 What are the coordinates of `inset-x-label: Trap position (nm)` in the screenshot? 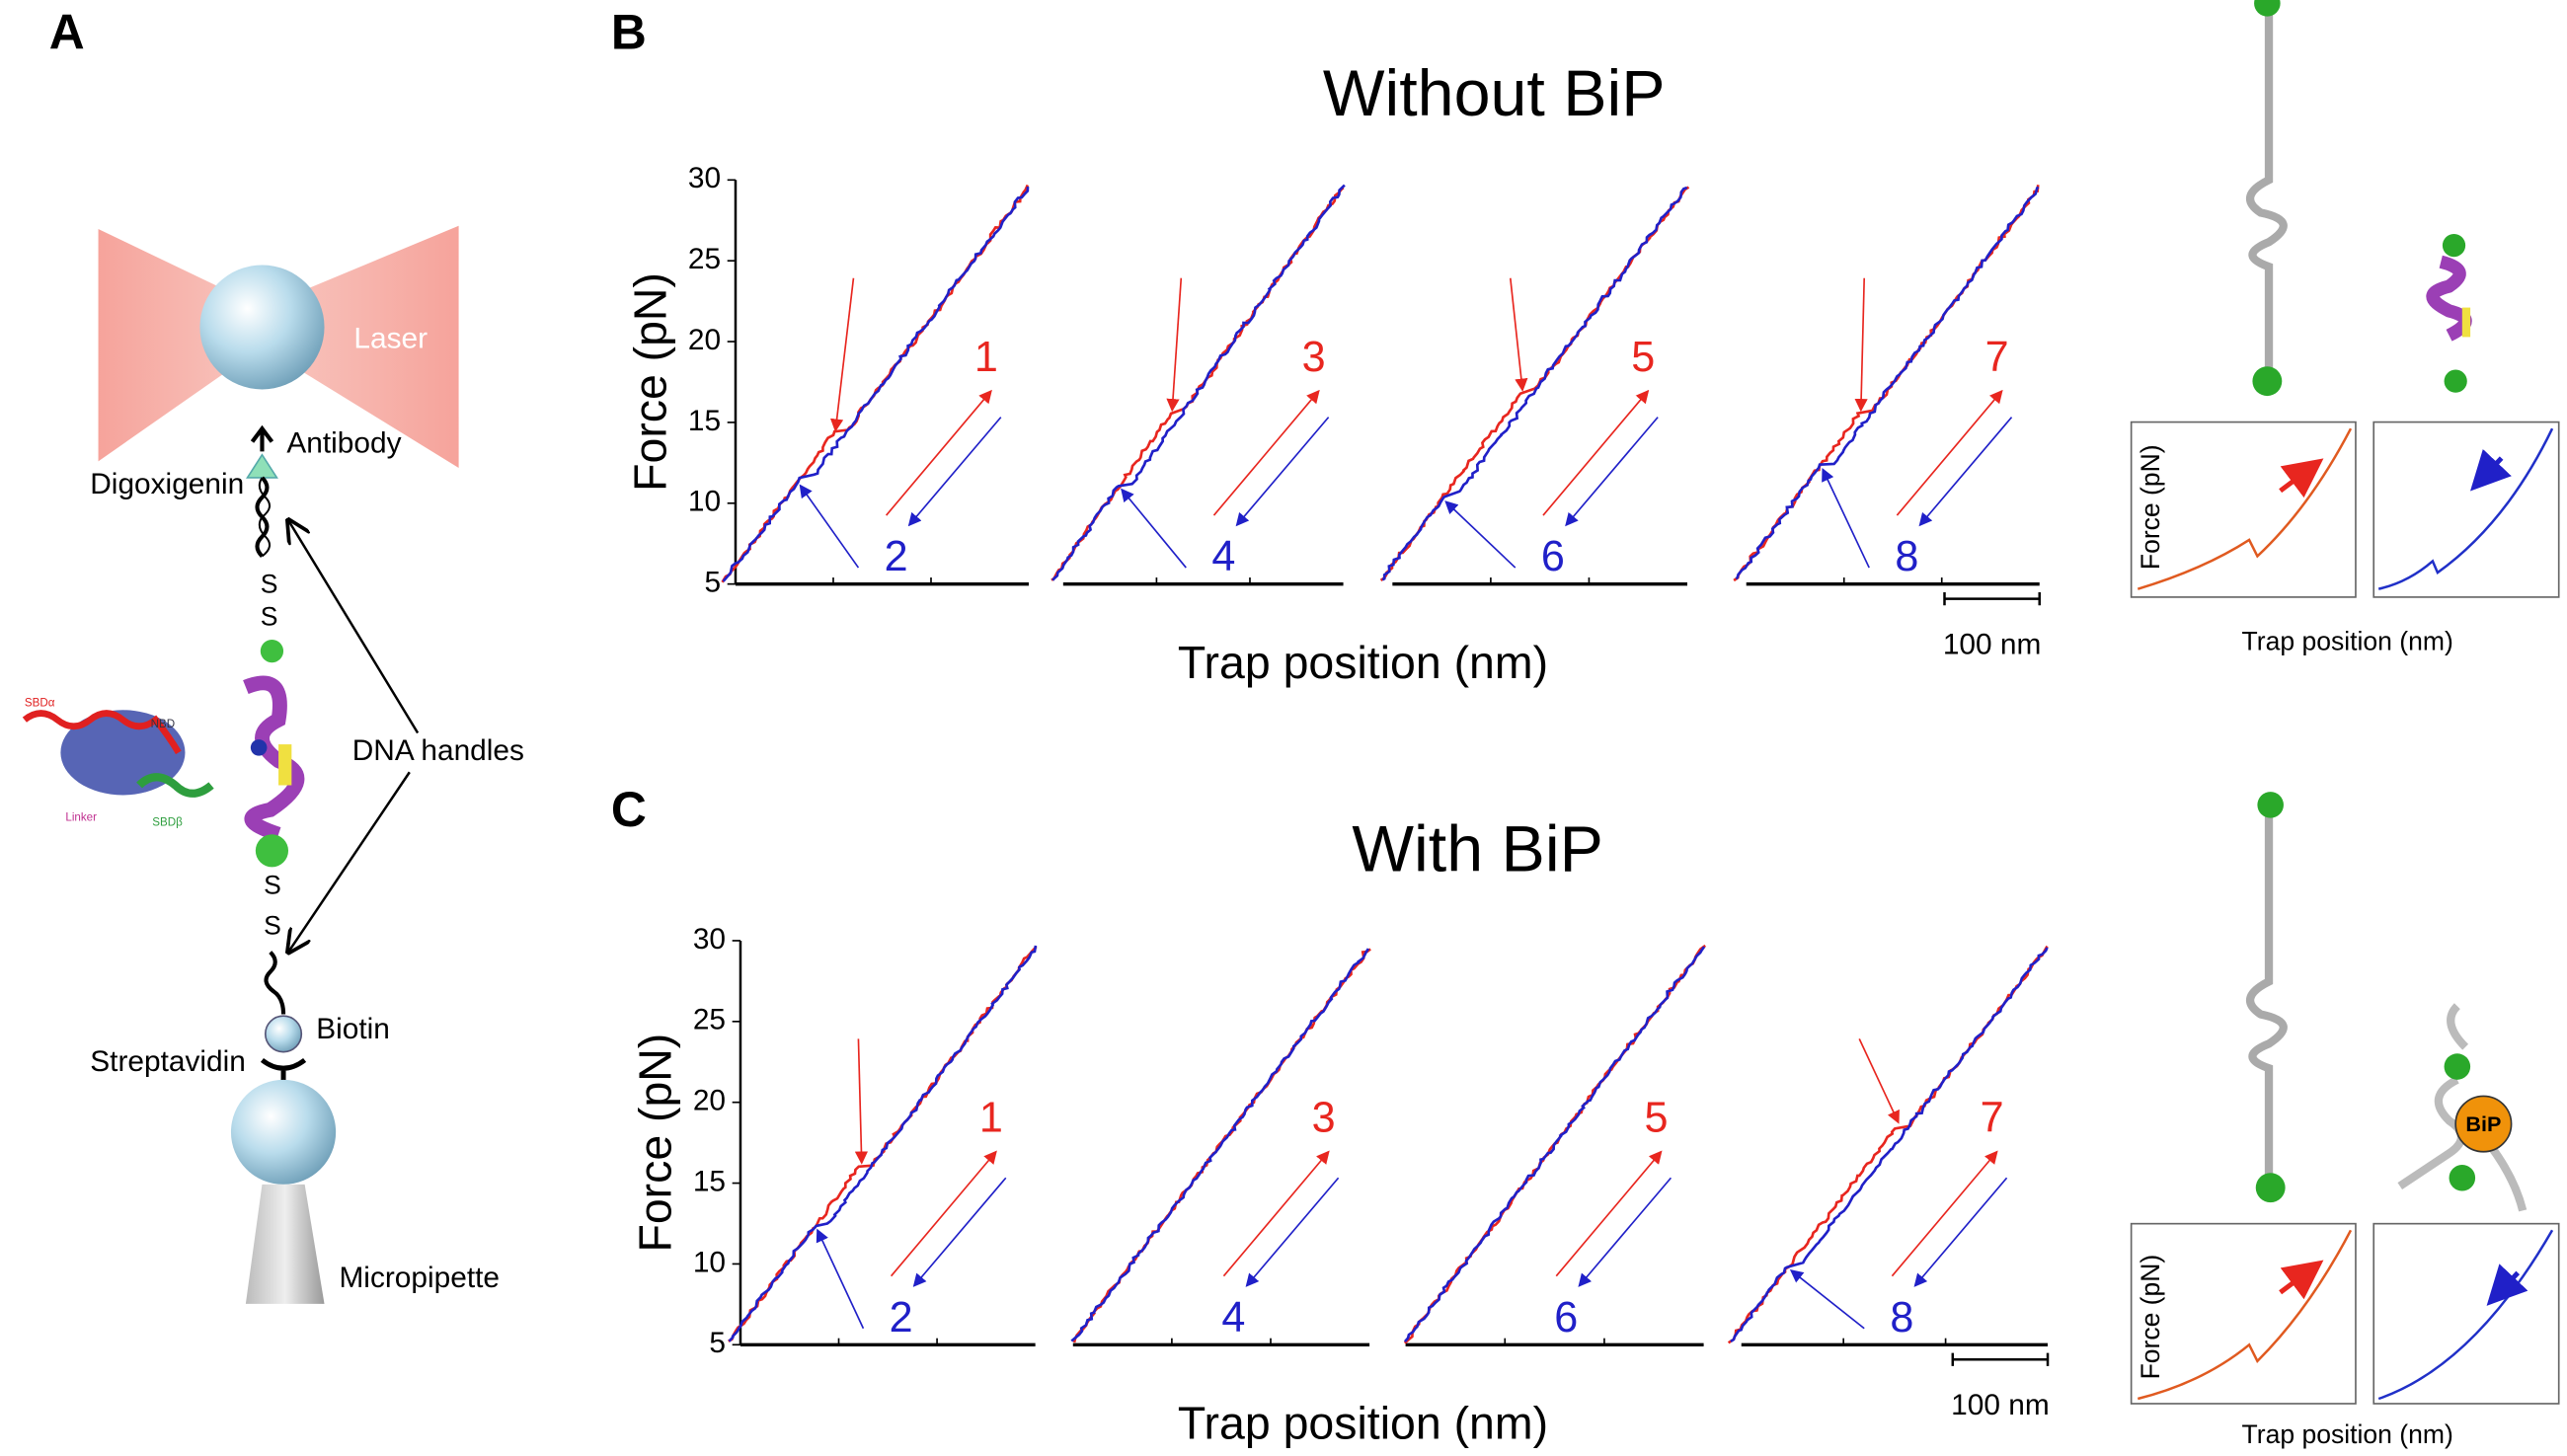 It's located at (2347, 640).